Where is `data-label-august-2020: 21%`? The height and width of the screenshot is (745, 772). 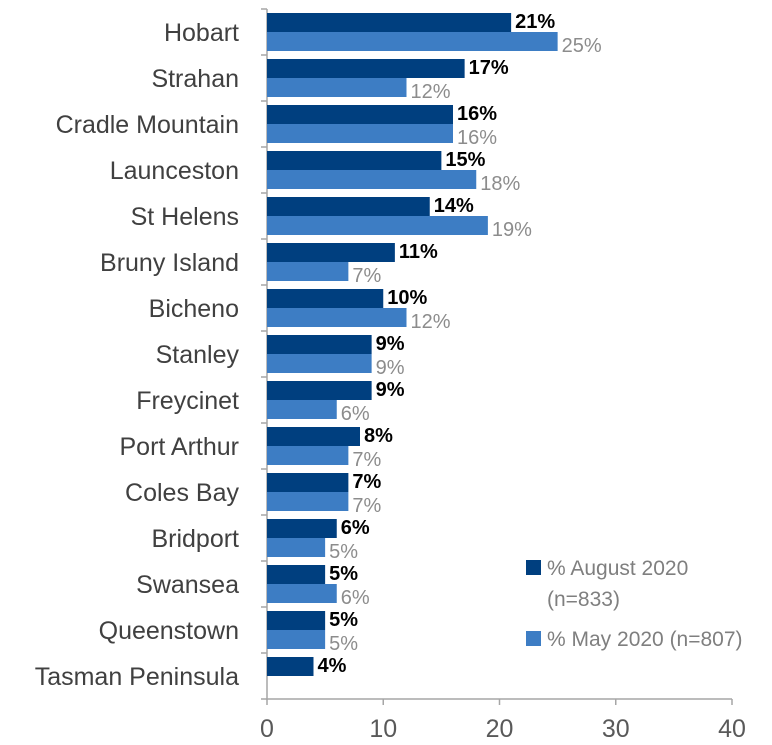
data-label-august-2020: 21% is located at coordinates (535, 22).